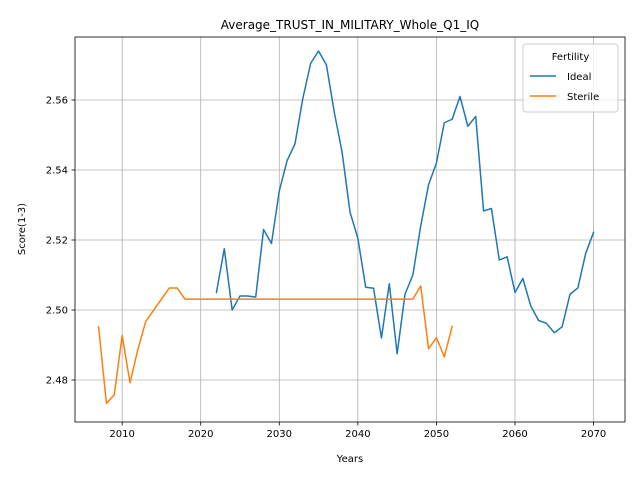 The height and width of the screenshot is (480, 640). What do you see at coordinates (57, 241) in the screenshot?
I see `y-tick-label: 2.52` at bounding box center [57, 241].